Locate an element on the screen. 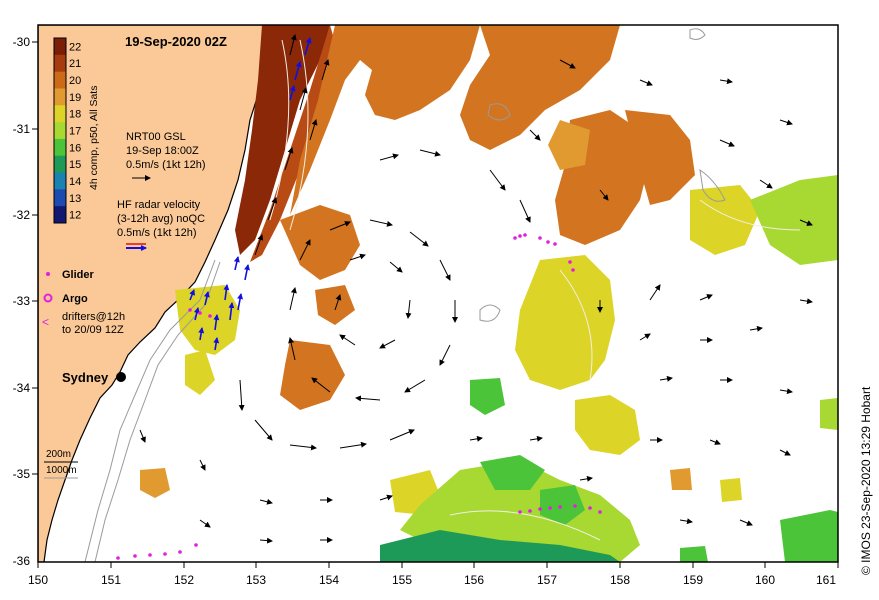 The height and width of the screenshot is (600, 879). radar-legend-line2: (3-12h avg) noQC is located at coordinates (161, 219).